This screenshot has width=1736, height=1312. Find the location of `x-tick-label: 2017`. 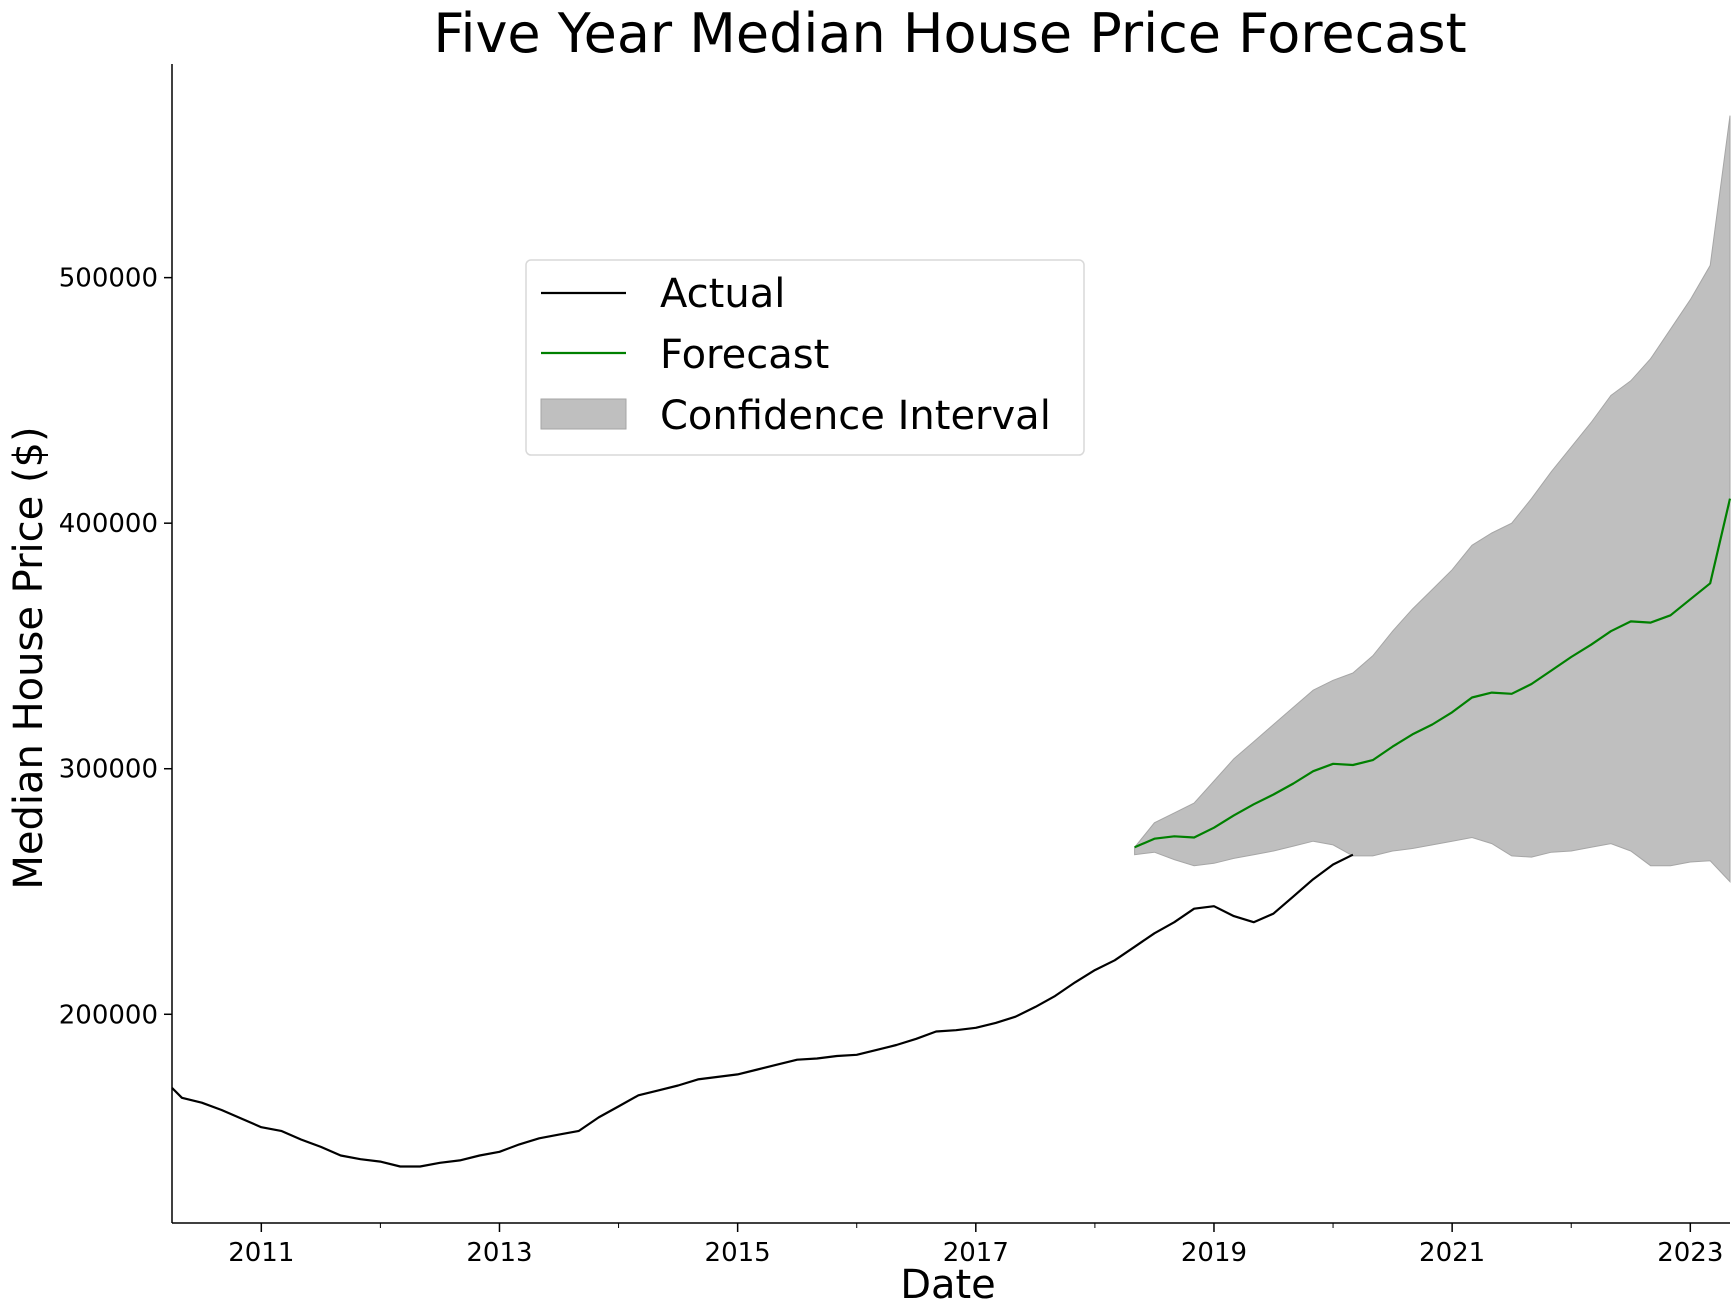

x-tick-label: 2017 is located at coordinates (976, 1253).